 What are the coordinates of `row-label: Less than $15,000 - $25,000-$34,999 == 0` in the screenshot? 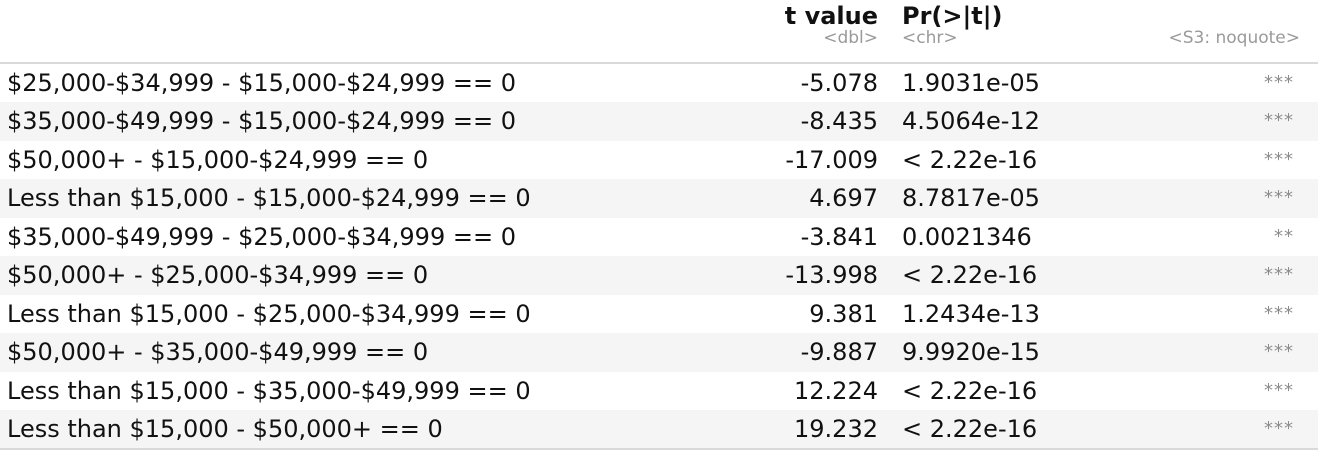 It's located at (269, 313).